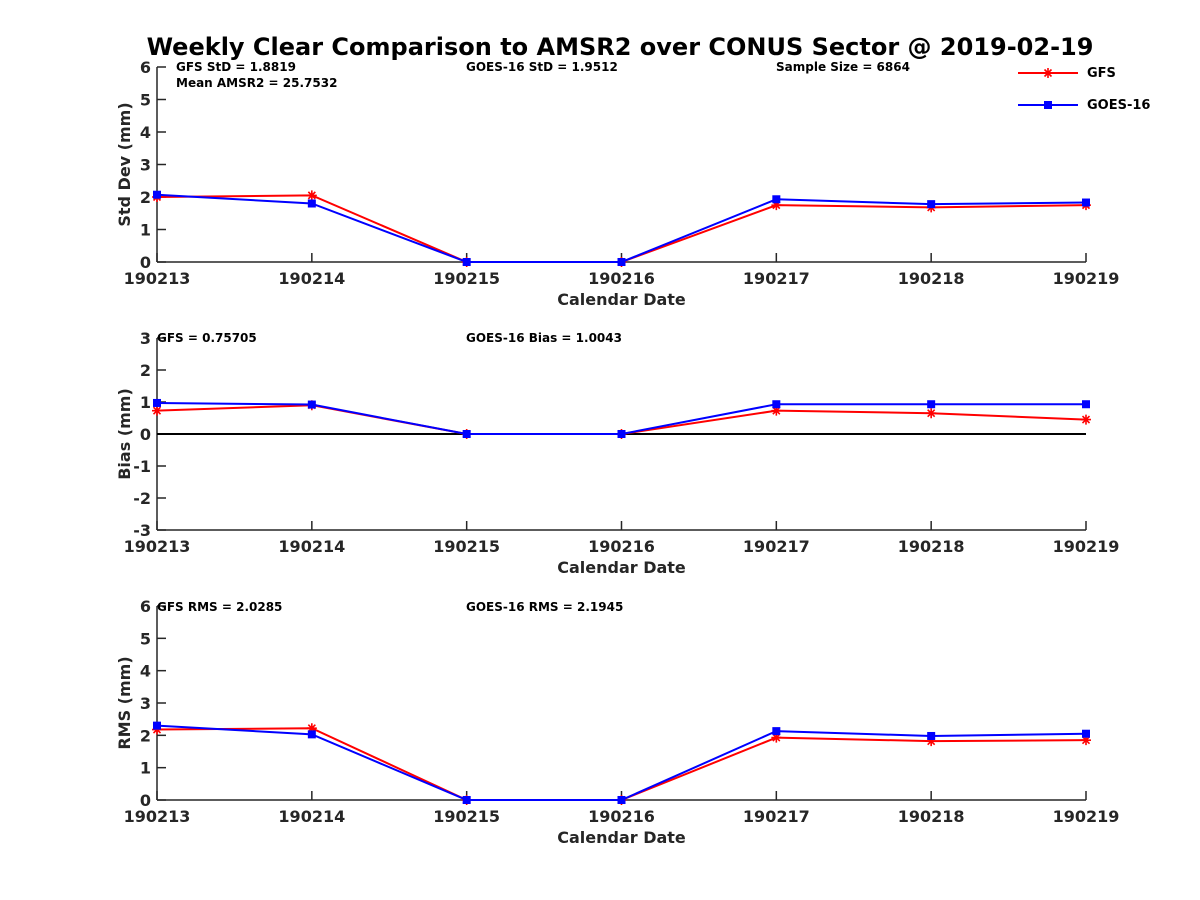  What do you see at coordinates (542, 67) in the screenshot?
I see `annotation-goes-std: GOES-16 StD = 1.9512` at bounding box center [542, 67].